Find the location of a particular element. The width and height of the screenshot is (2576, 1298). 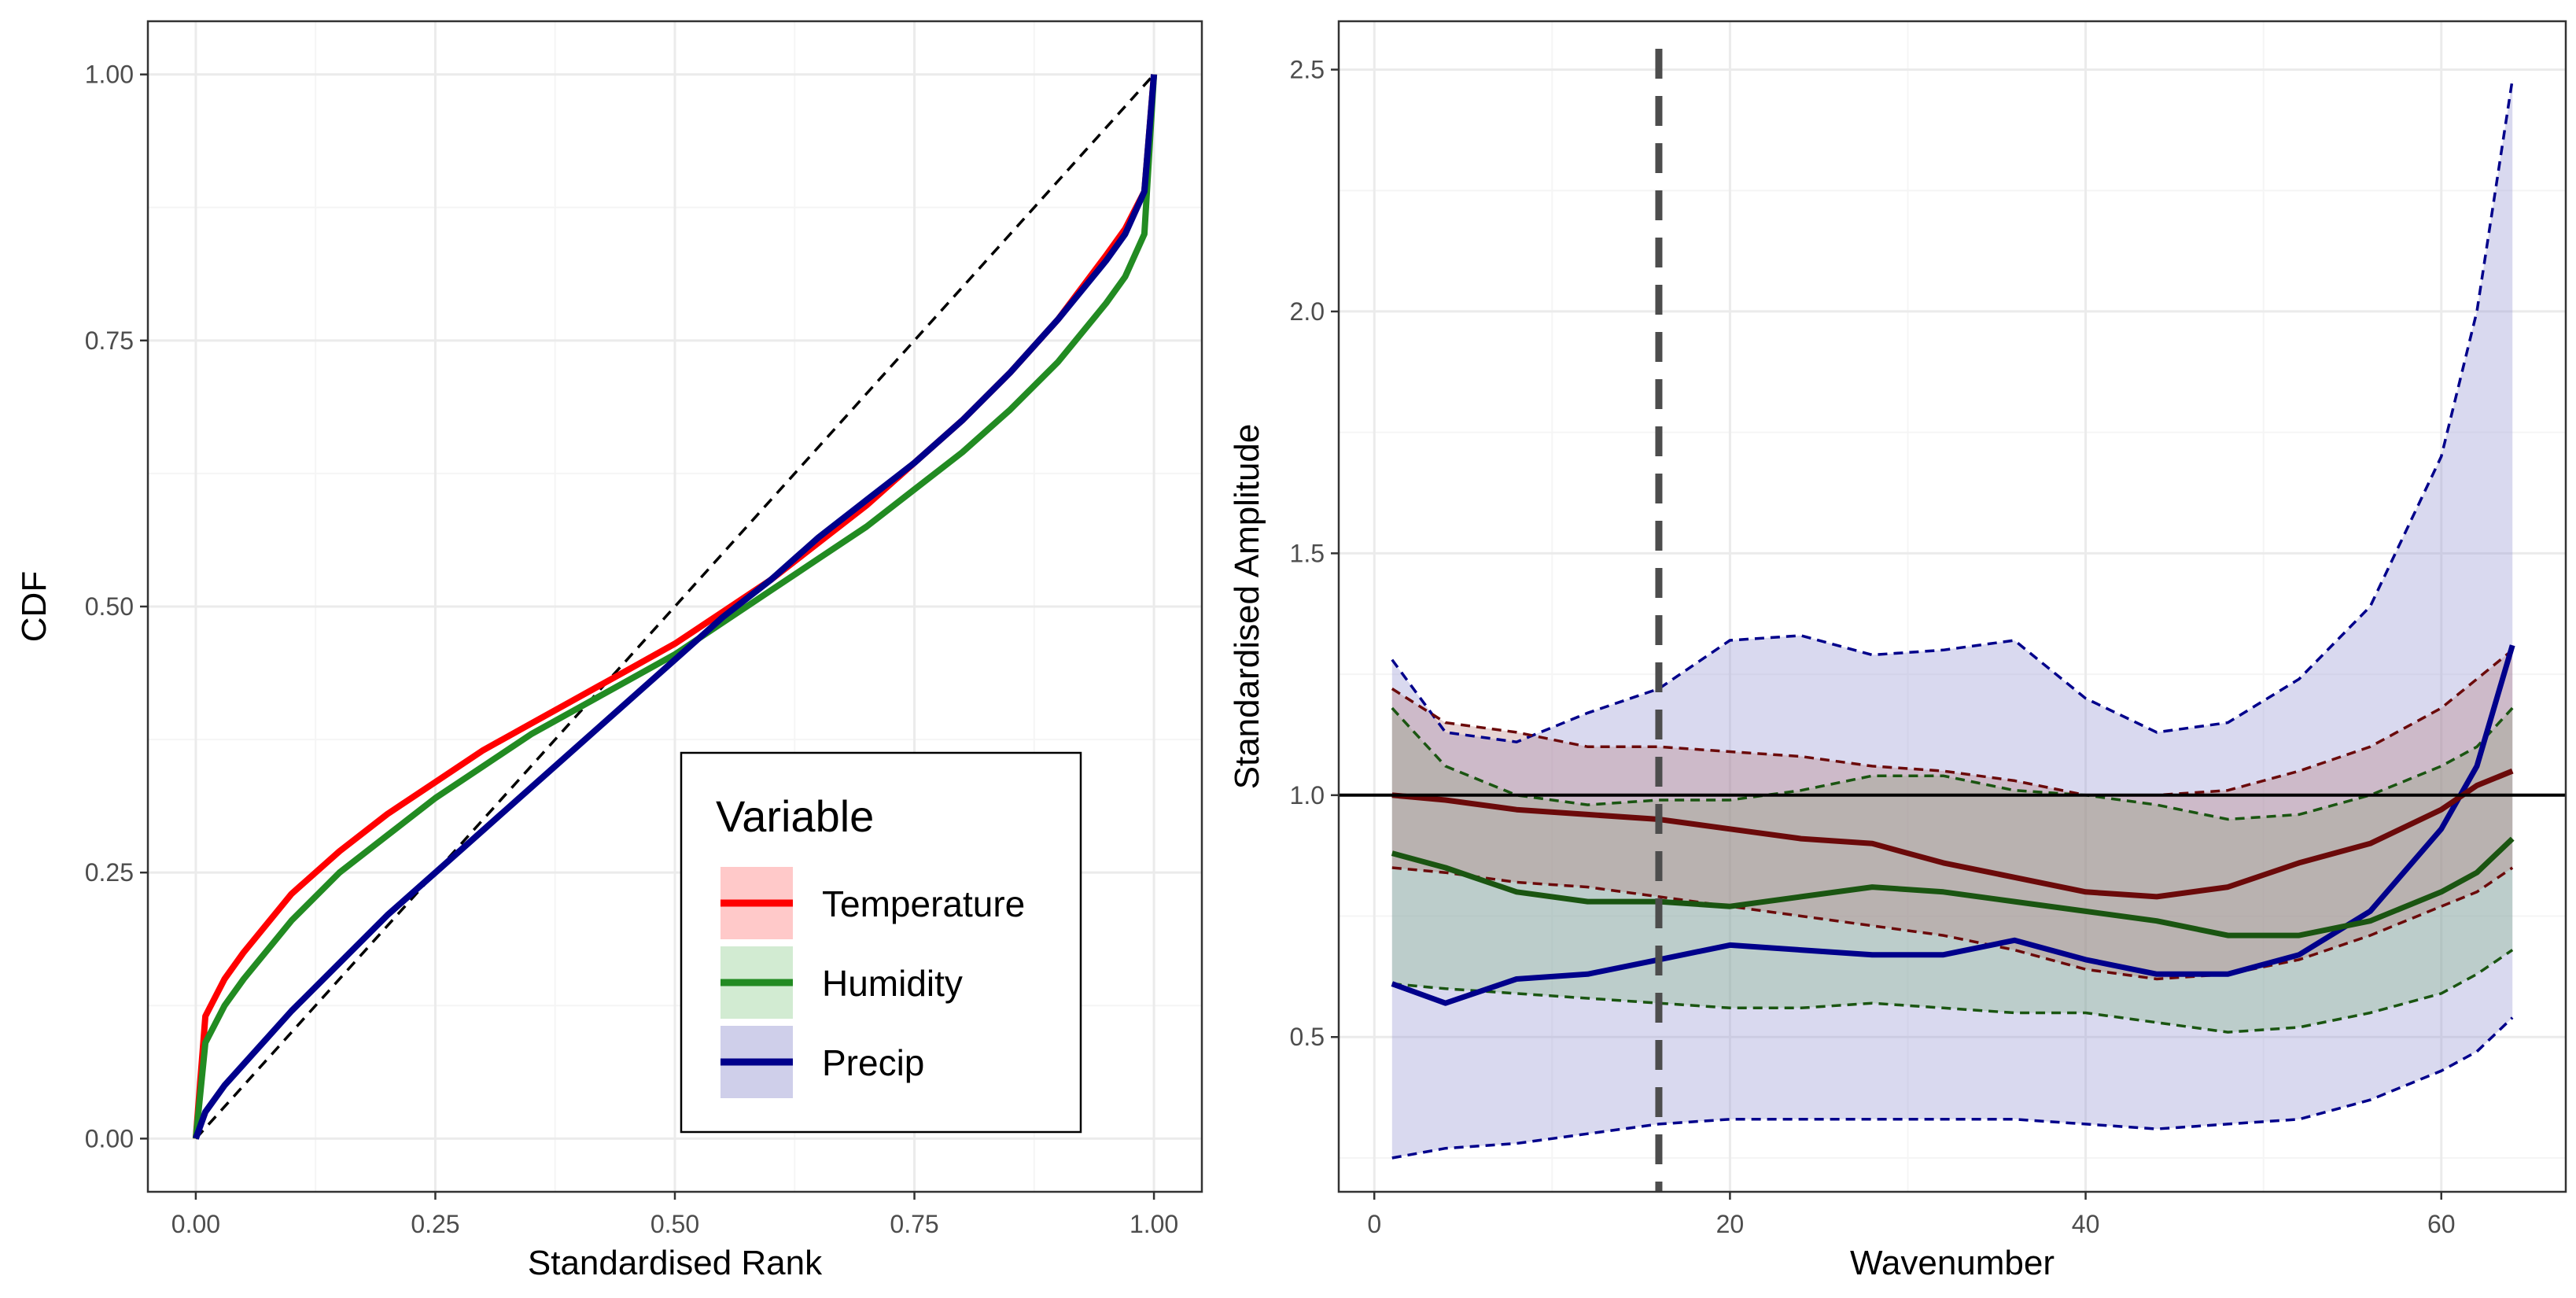

x-tick-label: 40 is located at coordinates (2086, 1224).